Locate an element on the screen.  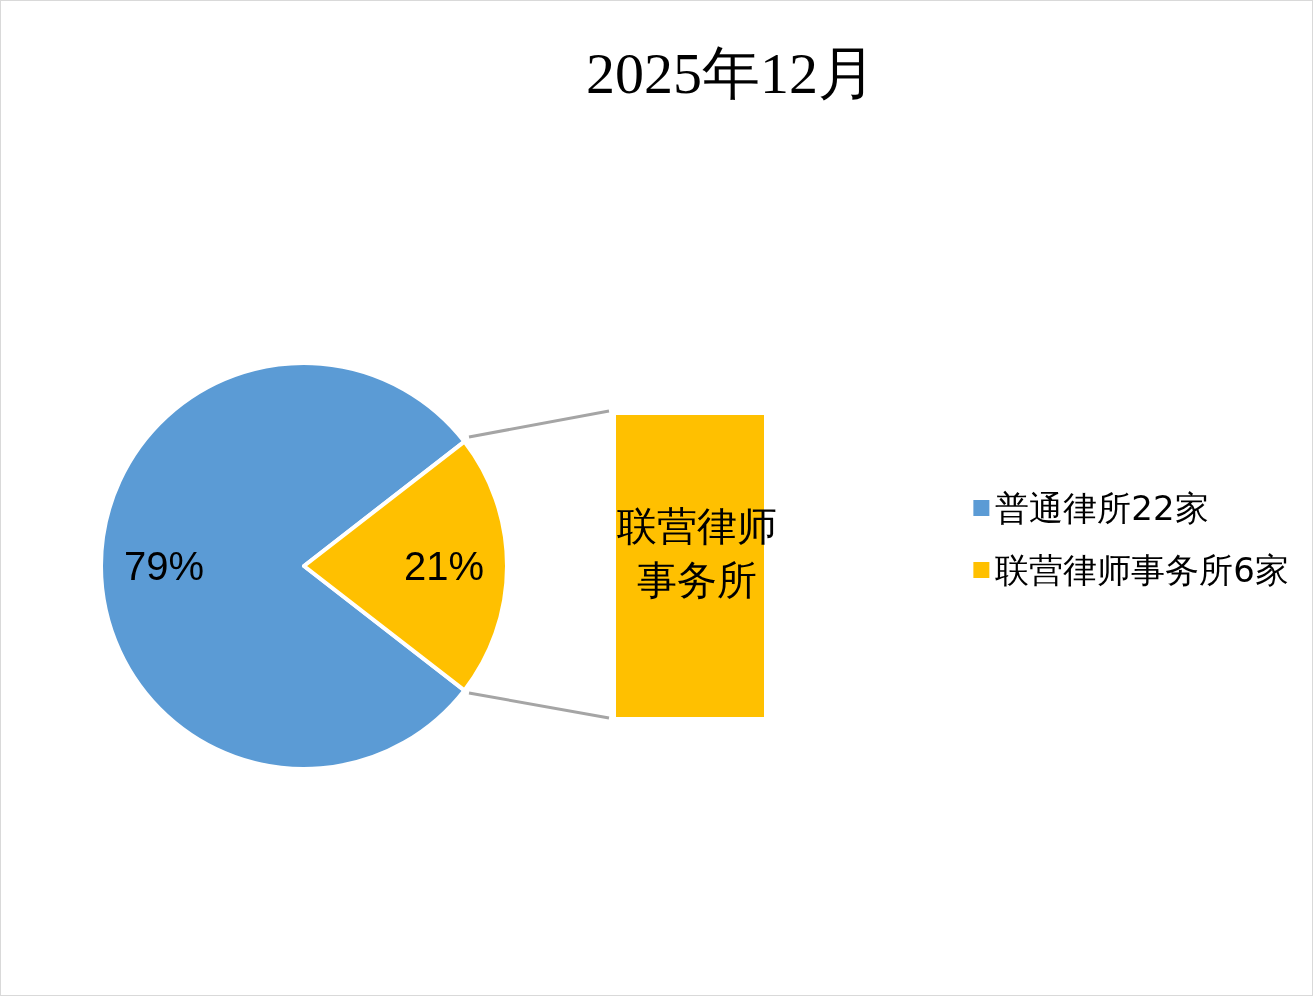
chart-title: 2025年12月 is located at coordinates (731, 73).